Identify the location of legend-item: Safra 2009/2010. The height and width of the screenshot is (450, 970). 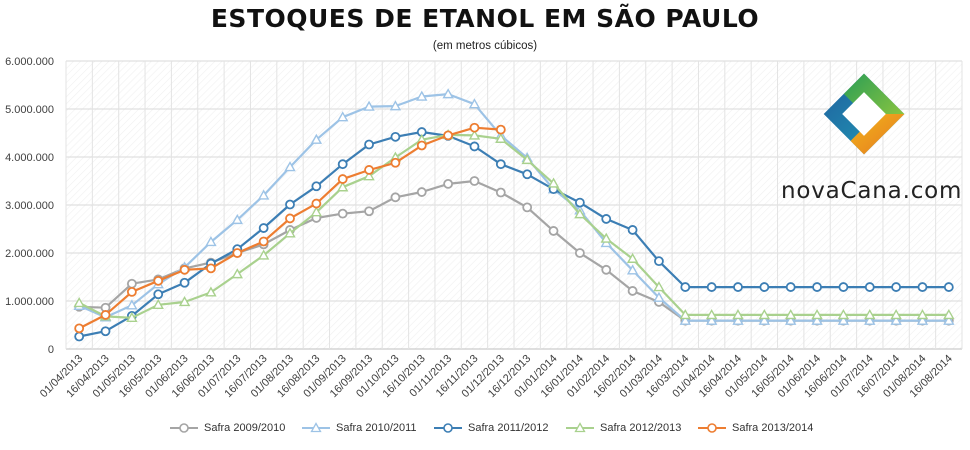
(227, 428).